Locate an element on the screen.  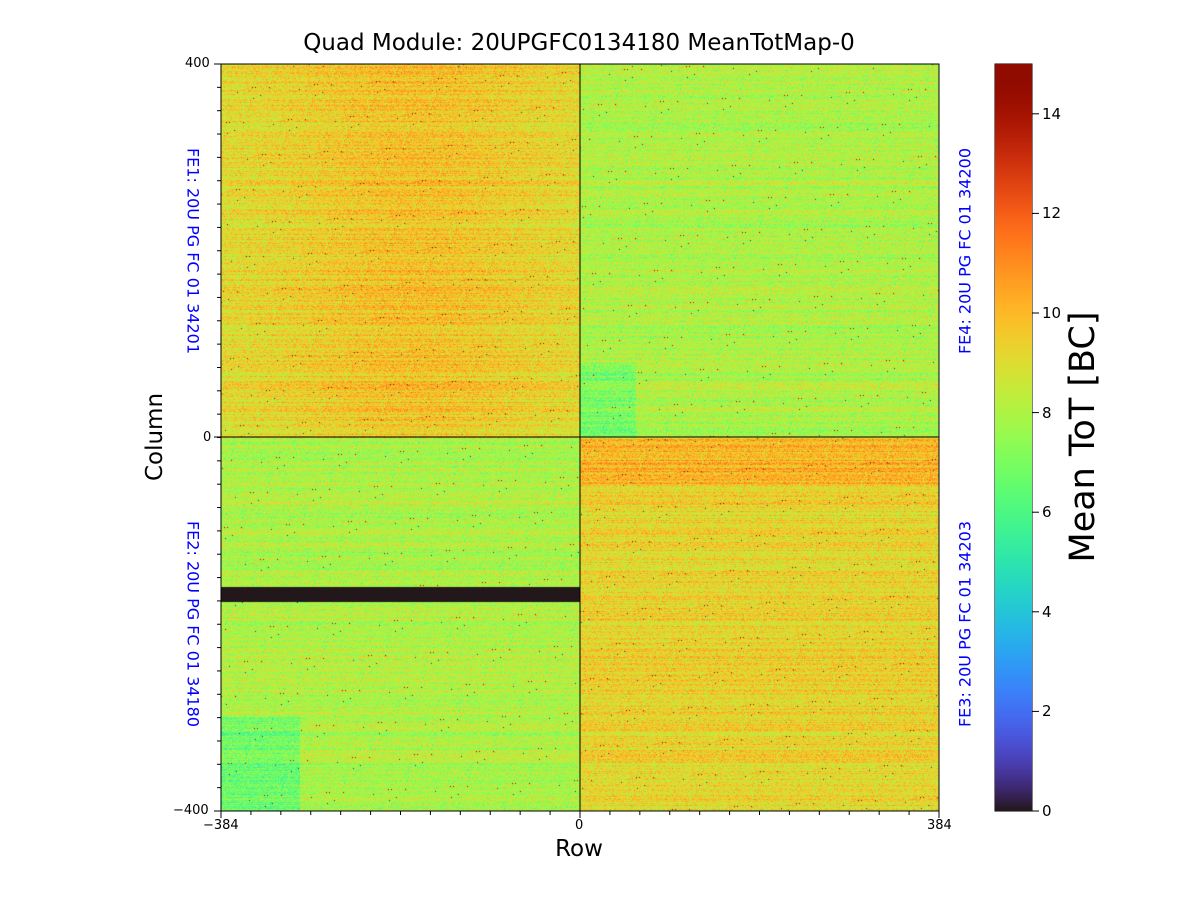
x-axis-label: Row is located at coordinates (579, 849).